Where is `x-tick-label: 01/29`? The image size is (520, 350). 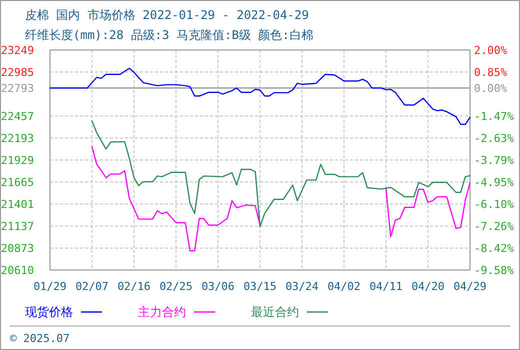
x-tick-label: 01/29 is located at coordinates (50, 286).